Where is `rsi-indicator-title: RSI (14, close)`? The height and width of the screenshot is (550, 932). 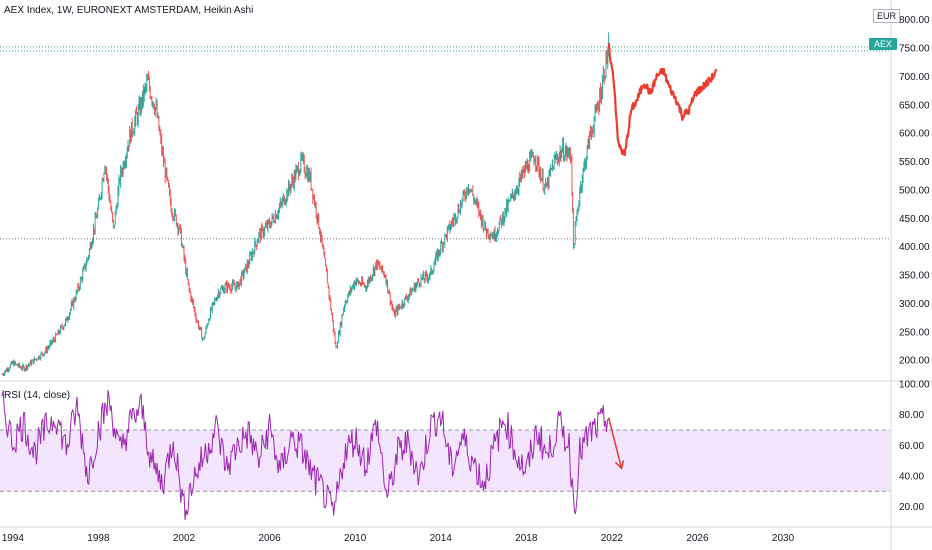 rsi-indicator-title: RSI (14, close) is located at coordinates (37, 395).